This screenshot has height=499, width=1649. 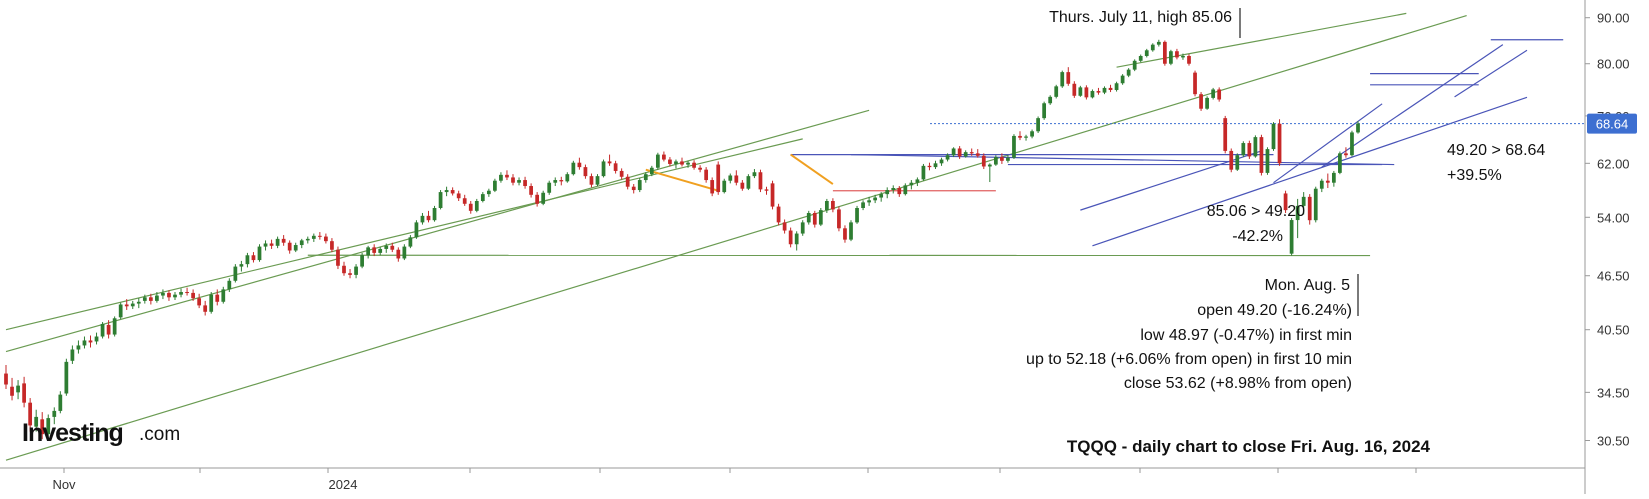 What do you see at coordinates (64, 484) in the screenshot?
I see `x-tick-label: Nov` at bounding box center [64, 484].